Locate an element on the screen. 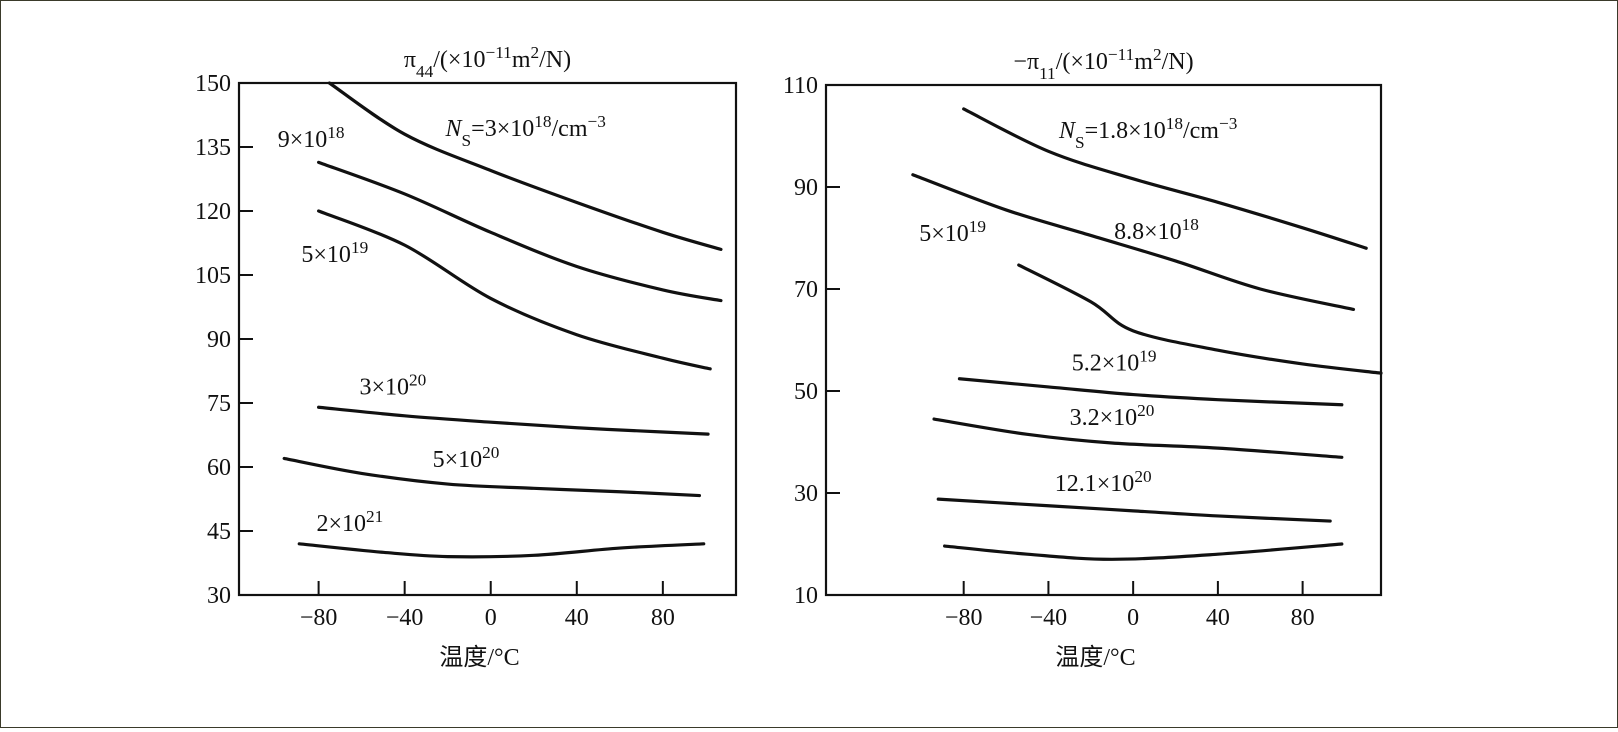  curve-annotation: 5.2×10¹⁹ is located at coordinates (1114, 361).